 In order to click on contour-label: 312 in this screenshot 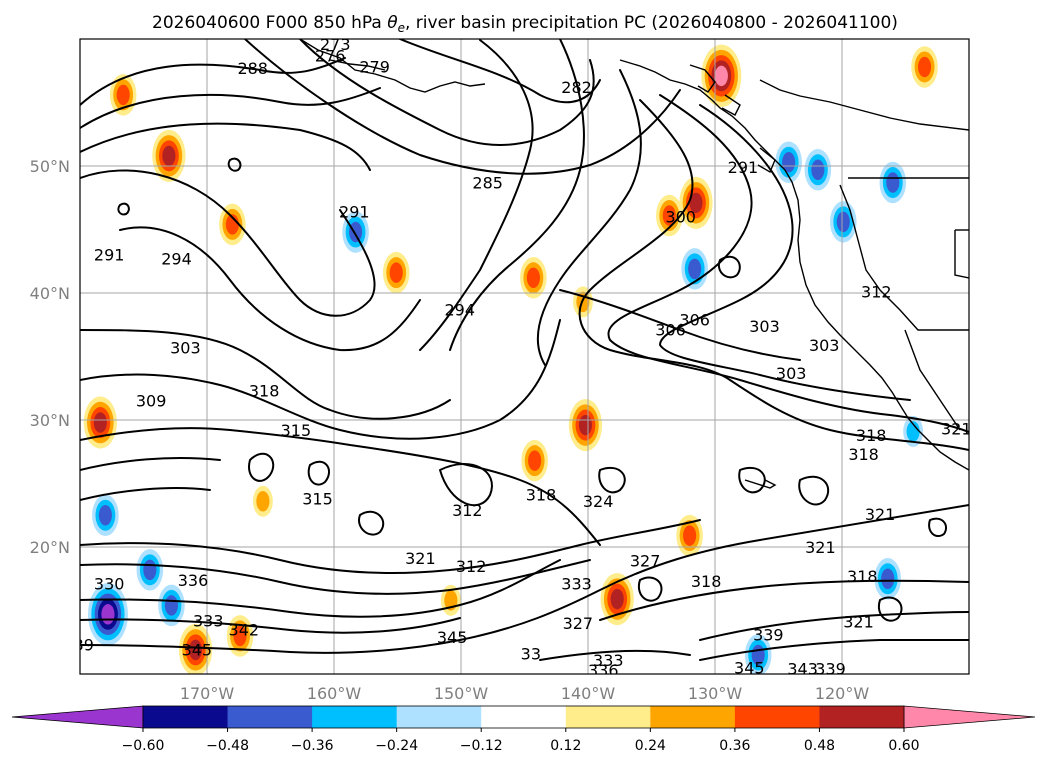, I will do `click(876, 292)`.